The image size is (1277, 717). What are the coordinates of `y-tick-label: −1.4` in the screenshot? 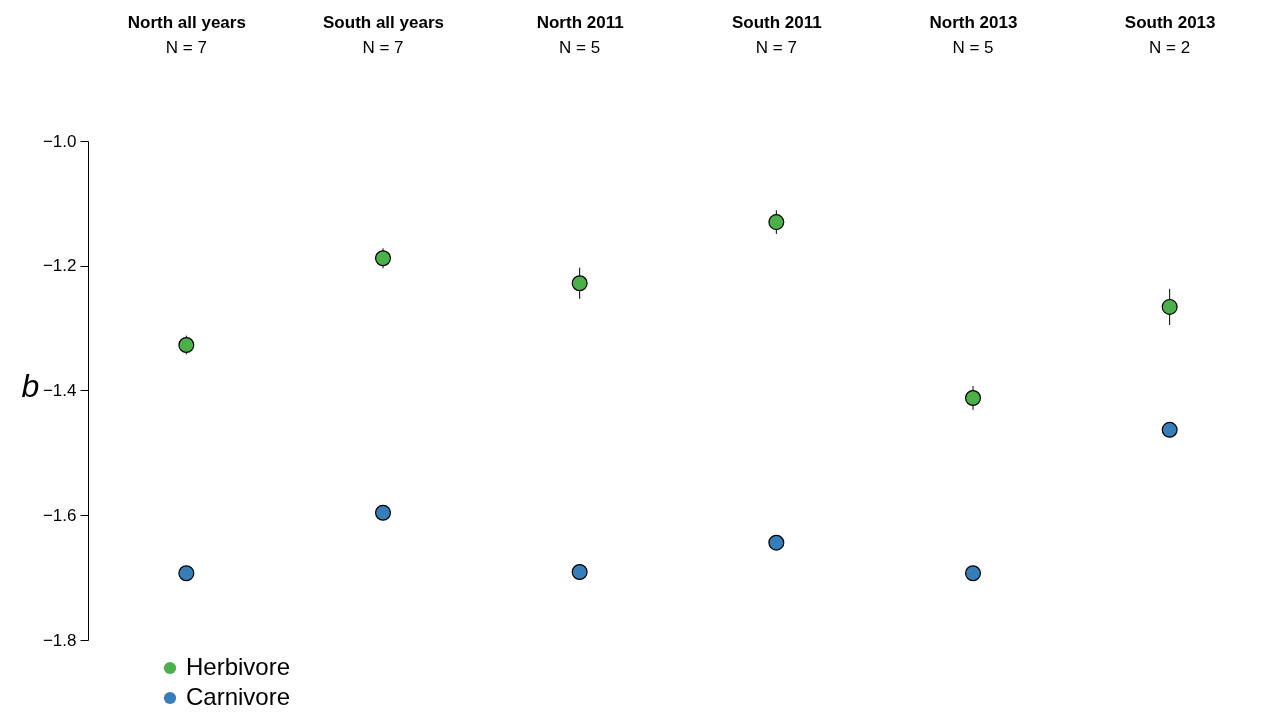 It's located at (59, 390).